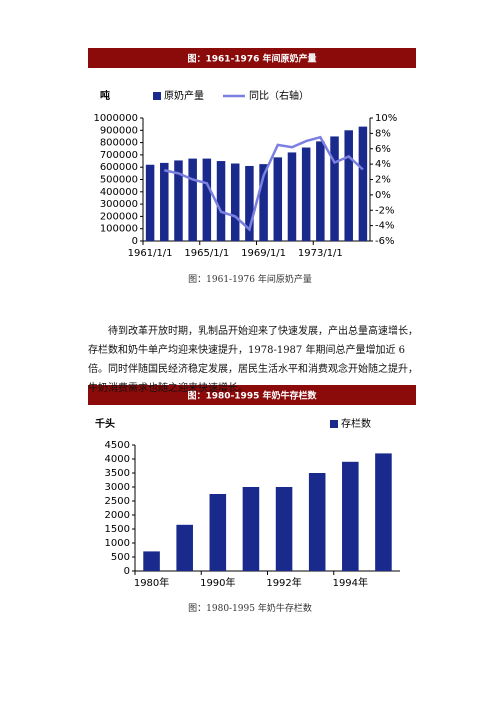  I want to click on caption: 图：1961-1976 年间原奶产量, so click(250, 280).